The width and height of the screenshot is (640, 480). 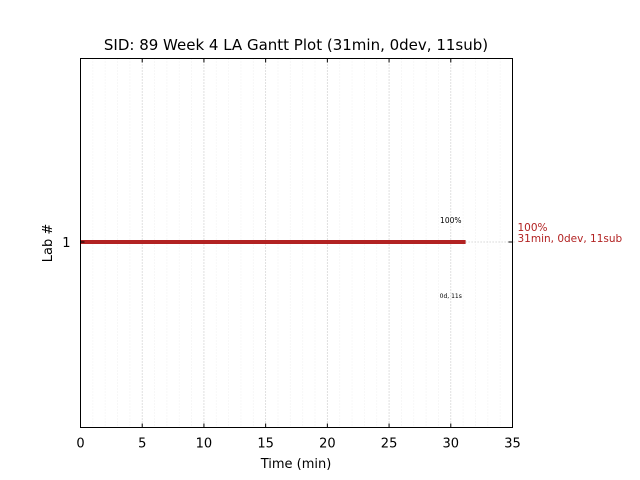 I want to click on x-tick-label: 30, so click(x=451, y=444).